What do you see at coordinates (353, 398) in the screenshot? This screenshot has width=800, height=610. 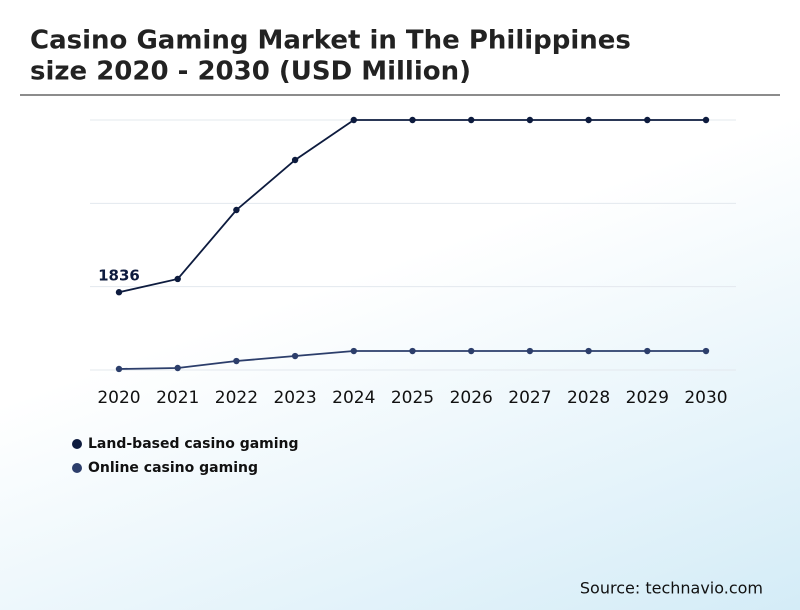 I see `x-tick-label: 2024` at bounding box center [353, 398].